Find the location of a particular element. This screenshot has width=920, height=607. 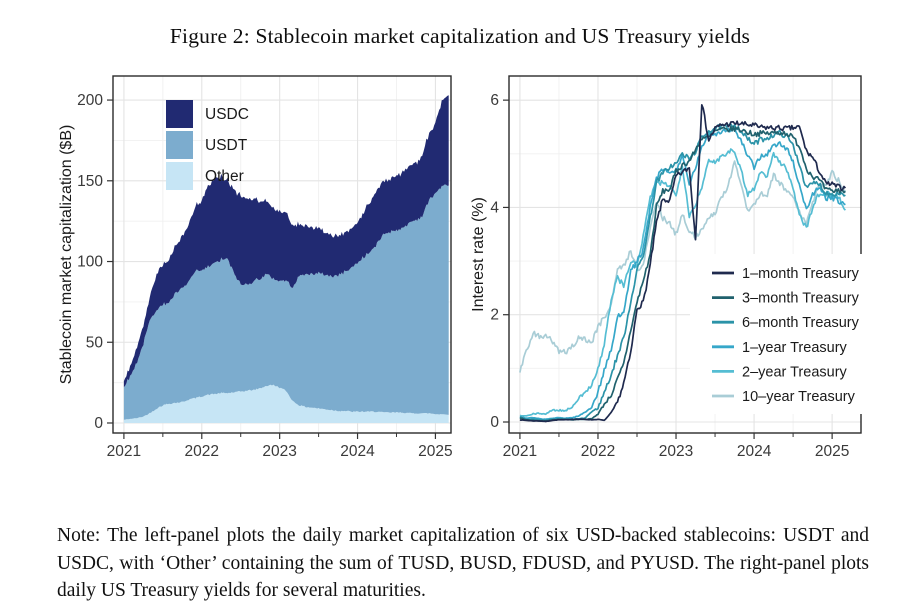

svg-text: 6 is located at coordinates (494, 100).